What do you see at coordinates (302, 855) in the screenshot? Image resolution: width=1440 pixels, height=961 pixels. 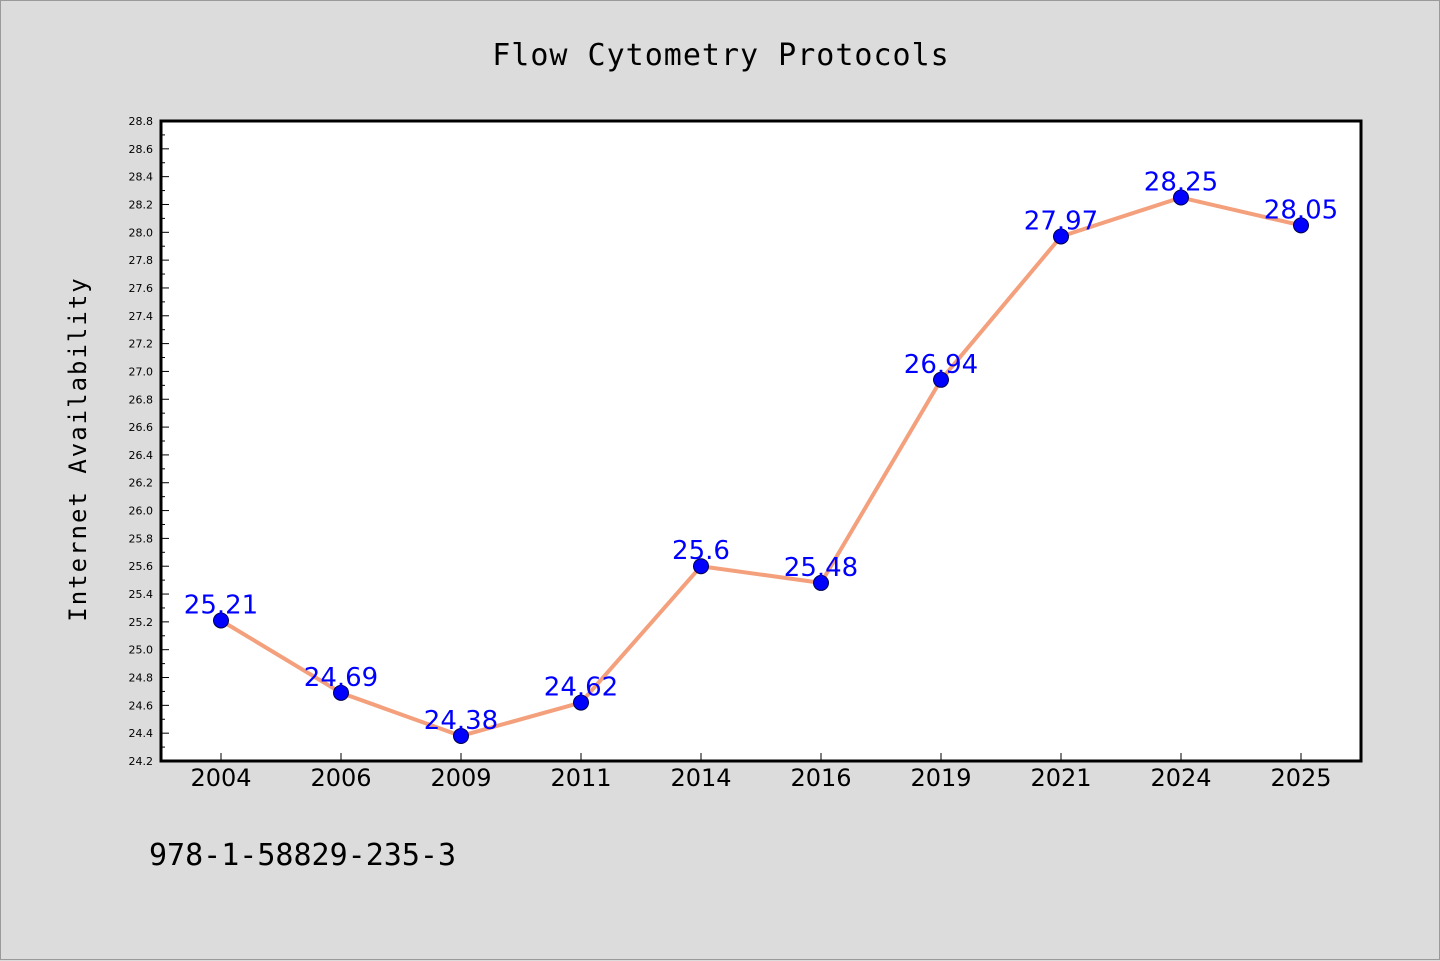 I see `isbn-text: 978-1-58829-235-3` at bounding box center [302, 855].